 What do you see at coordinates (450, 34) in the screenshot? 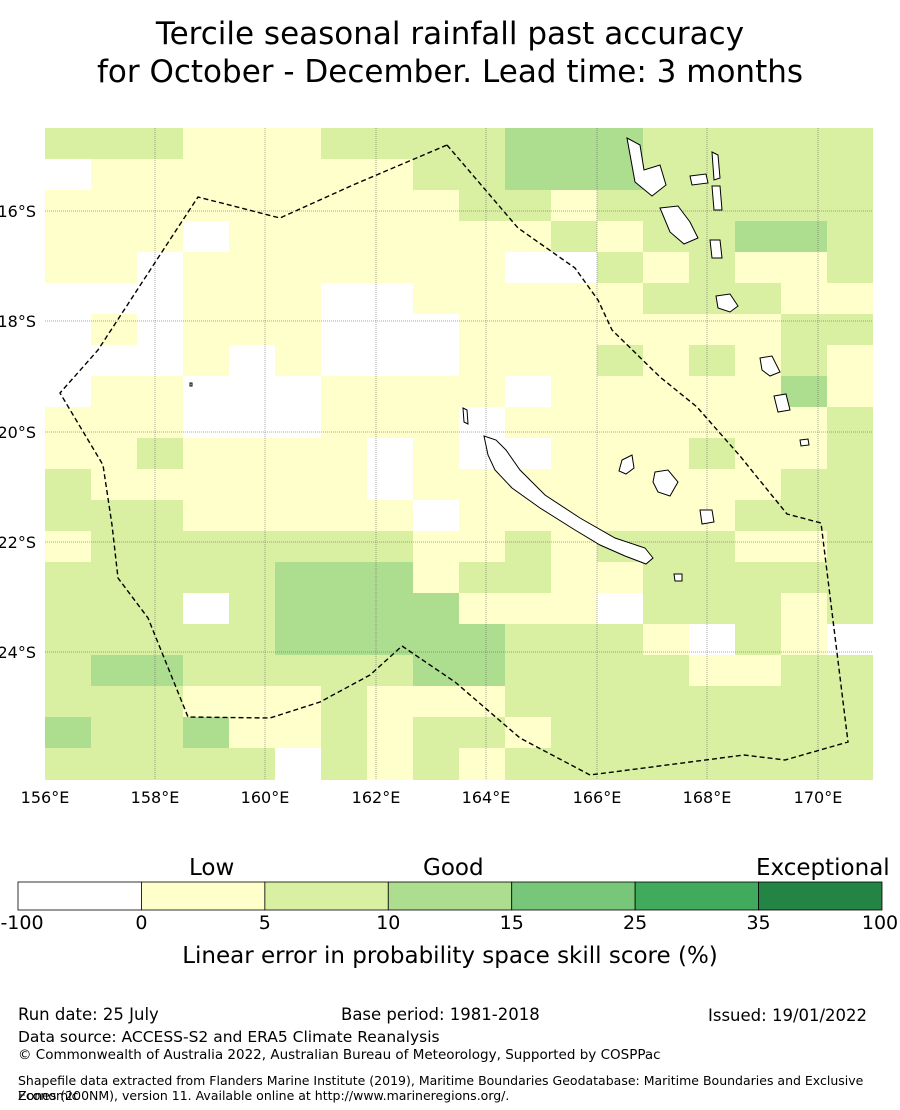
I see `title-line-1: Tercile seasonal rainfall past accuracy` at bounding box center [450, 34].